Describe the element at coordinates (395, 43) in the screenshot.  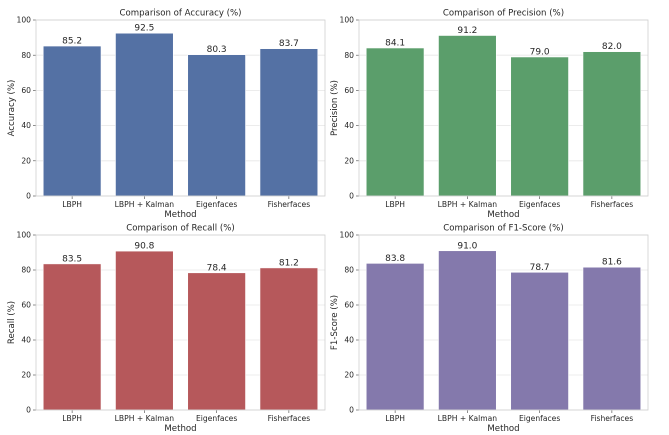
I see `bar-value-label: 84.1` at that location.